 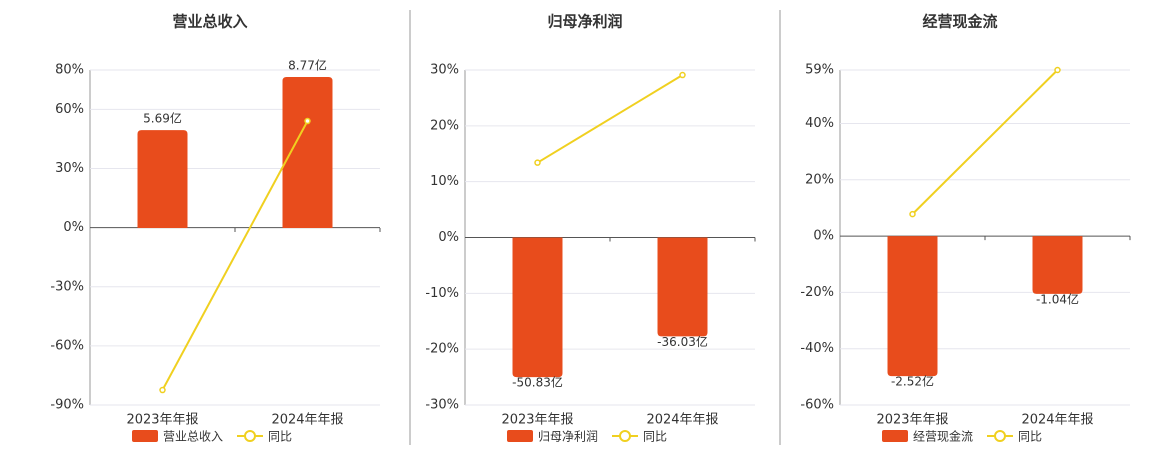 I want to click on chart-title: 营业总收入, so click(x=209, y=22).